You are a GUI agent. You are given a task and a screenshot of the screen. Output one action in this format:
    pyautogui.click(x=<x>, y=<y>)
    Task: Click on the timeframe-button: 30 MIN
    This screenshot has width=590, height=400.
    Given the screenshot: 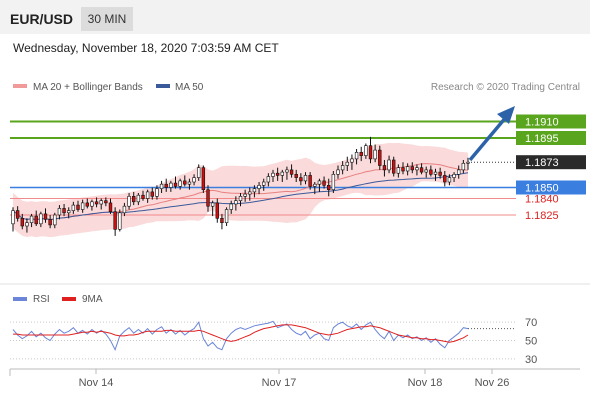 What is the action you would take?
    pyautogui.click(x=107, y=19)
    